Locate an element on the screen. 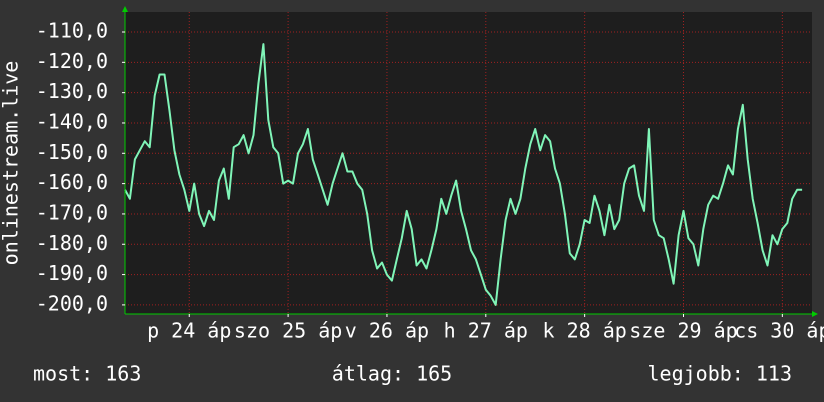 Image resolution: width=824 pixels, height=402 pixels. y-tick-label: -110,0 is located at coordinates (72, 31).